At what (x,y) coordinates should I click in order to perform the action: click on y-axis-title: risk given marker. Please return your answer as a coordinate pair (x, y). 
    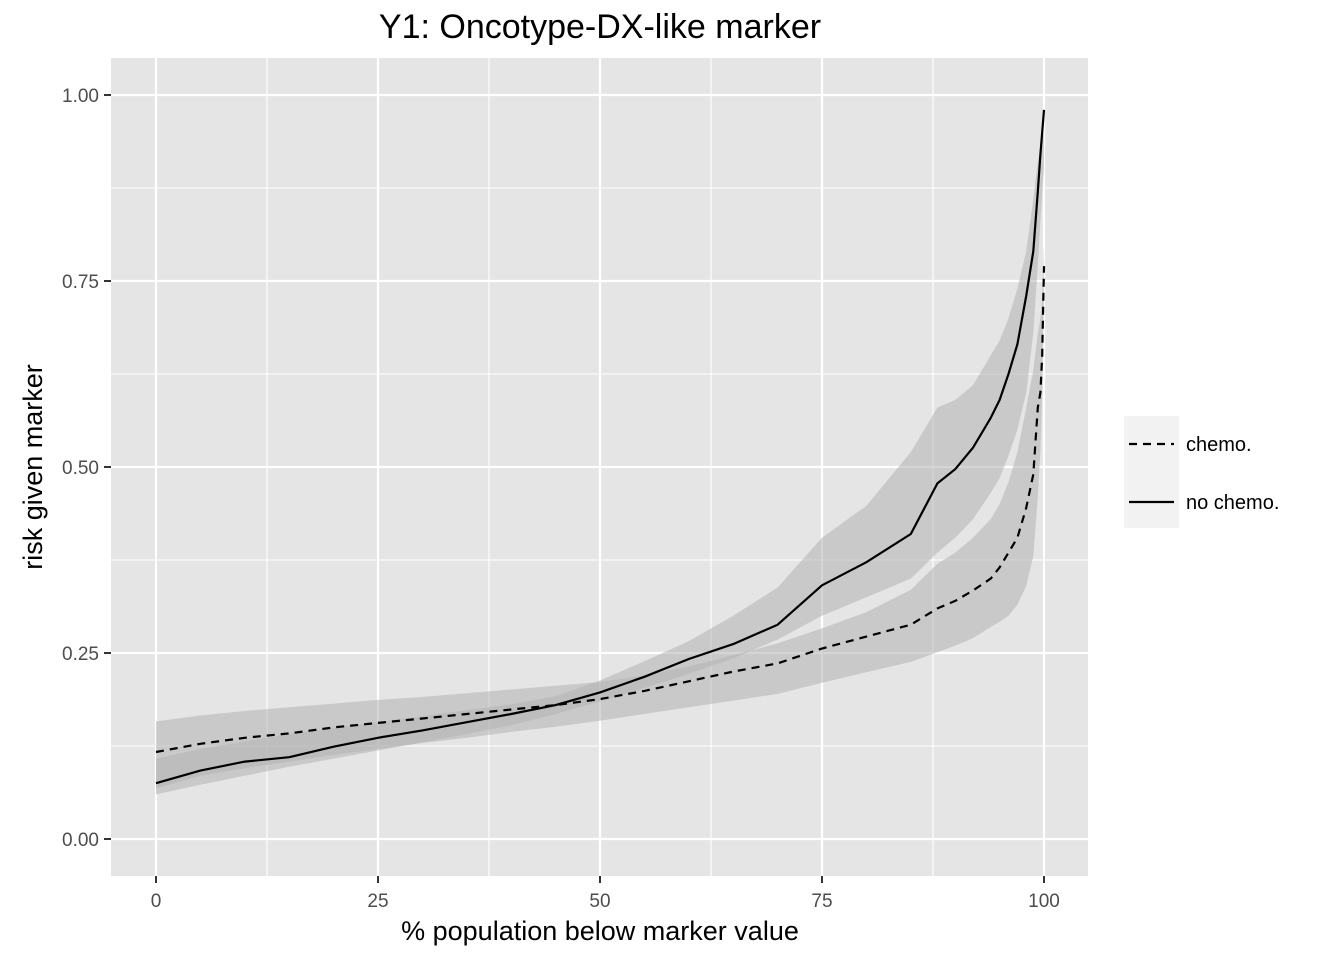
    Looking at the image, I should click on (33, 467).